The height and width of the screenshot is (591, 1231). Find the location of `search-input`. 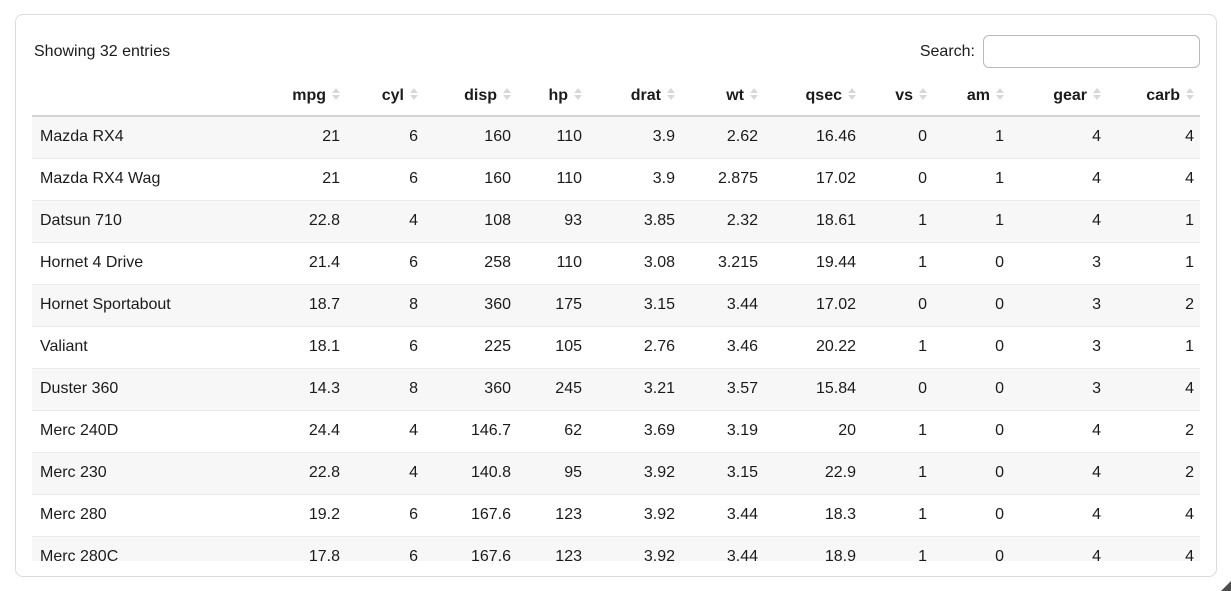

search-input is located at coordinates (1091, 51).